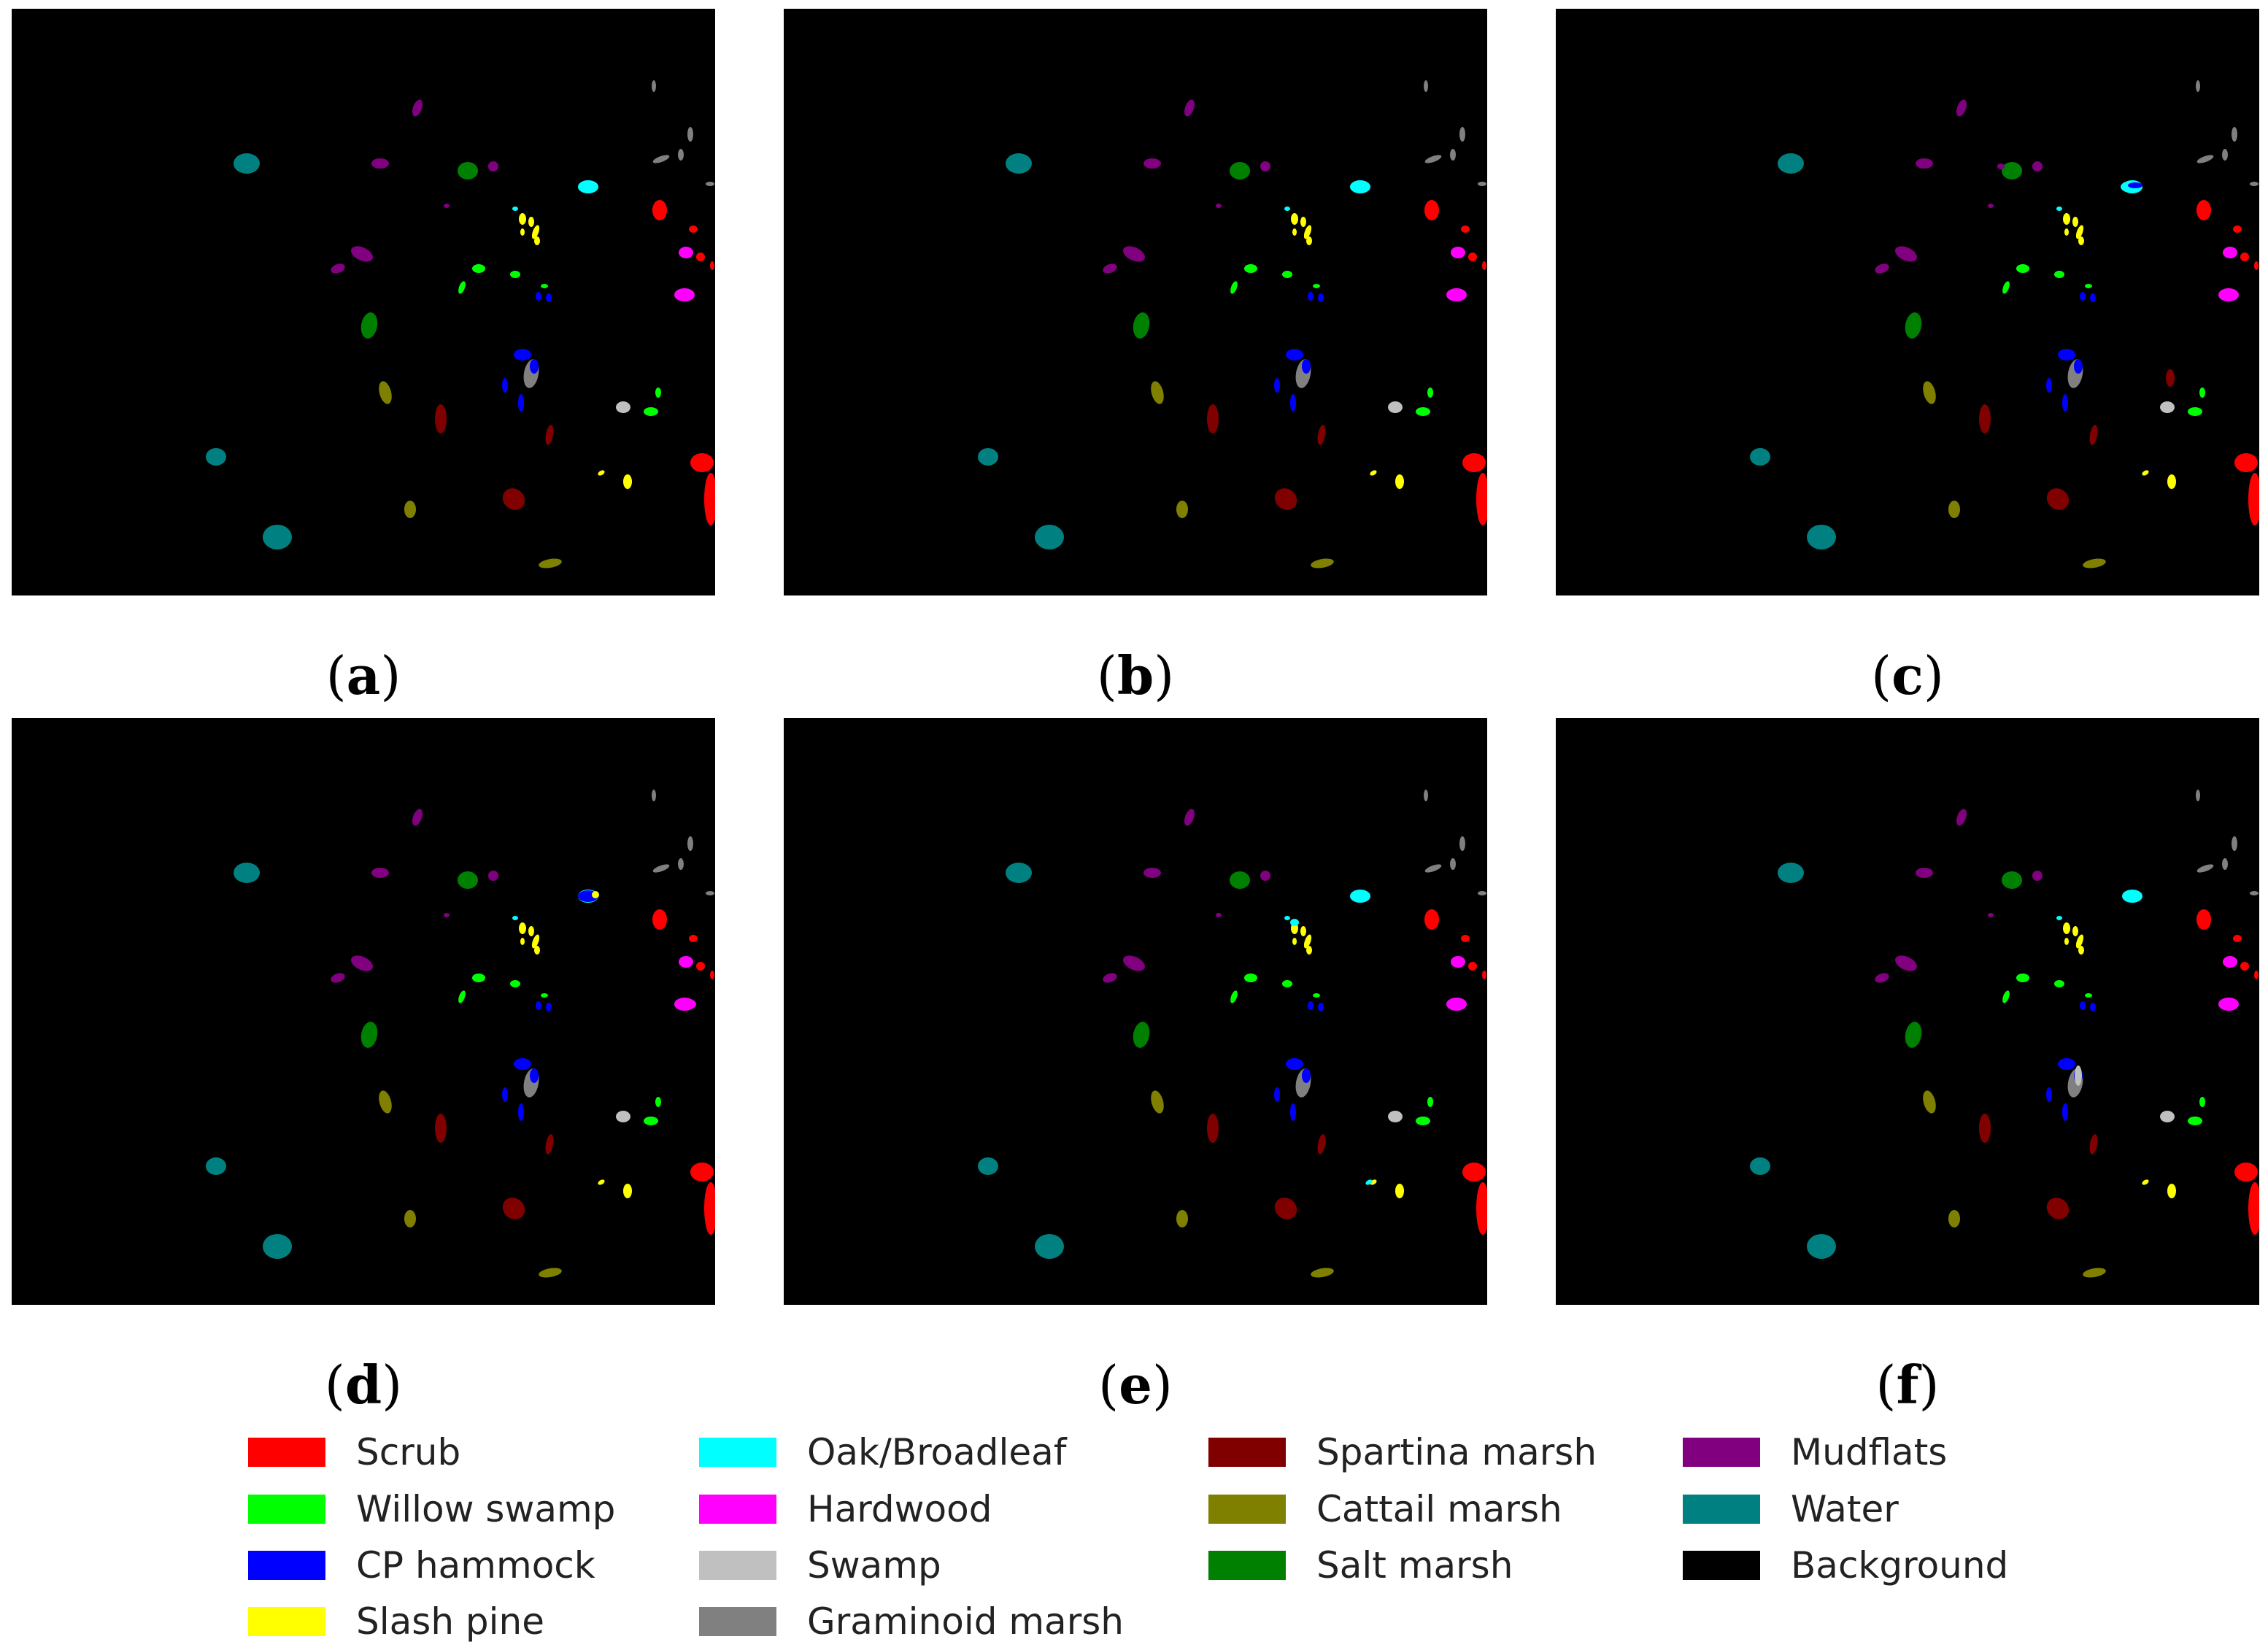 The image size is (2268, 1650). I want to click on map-canvas, so click(1908, 302).